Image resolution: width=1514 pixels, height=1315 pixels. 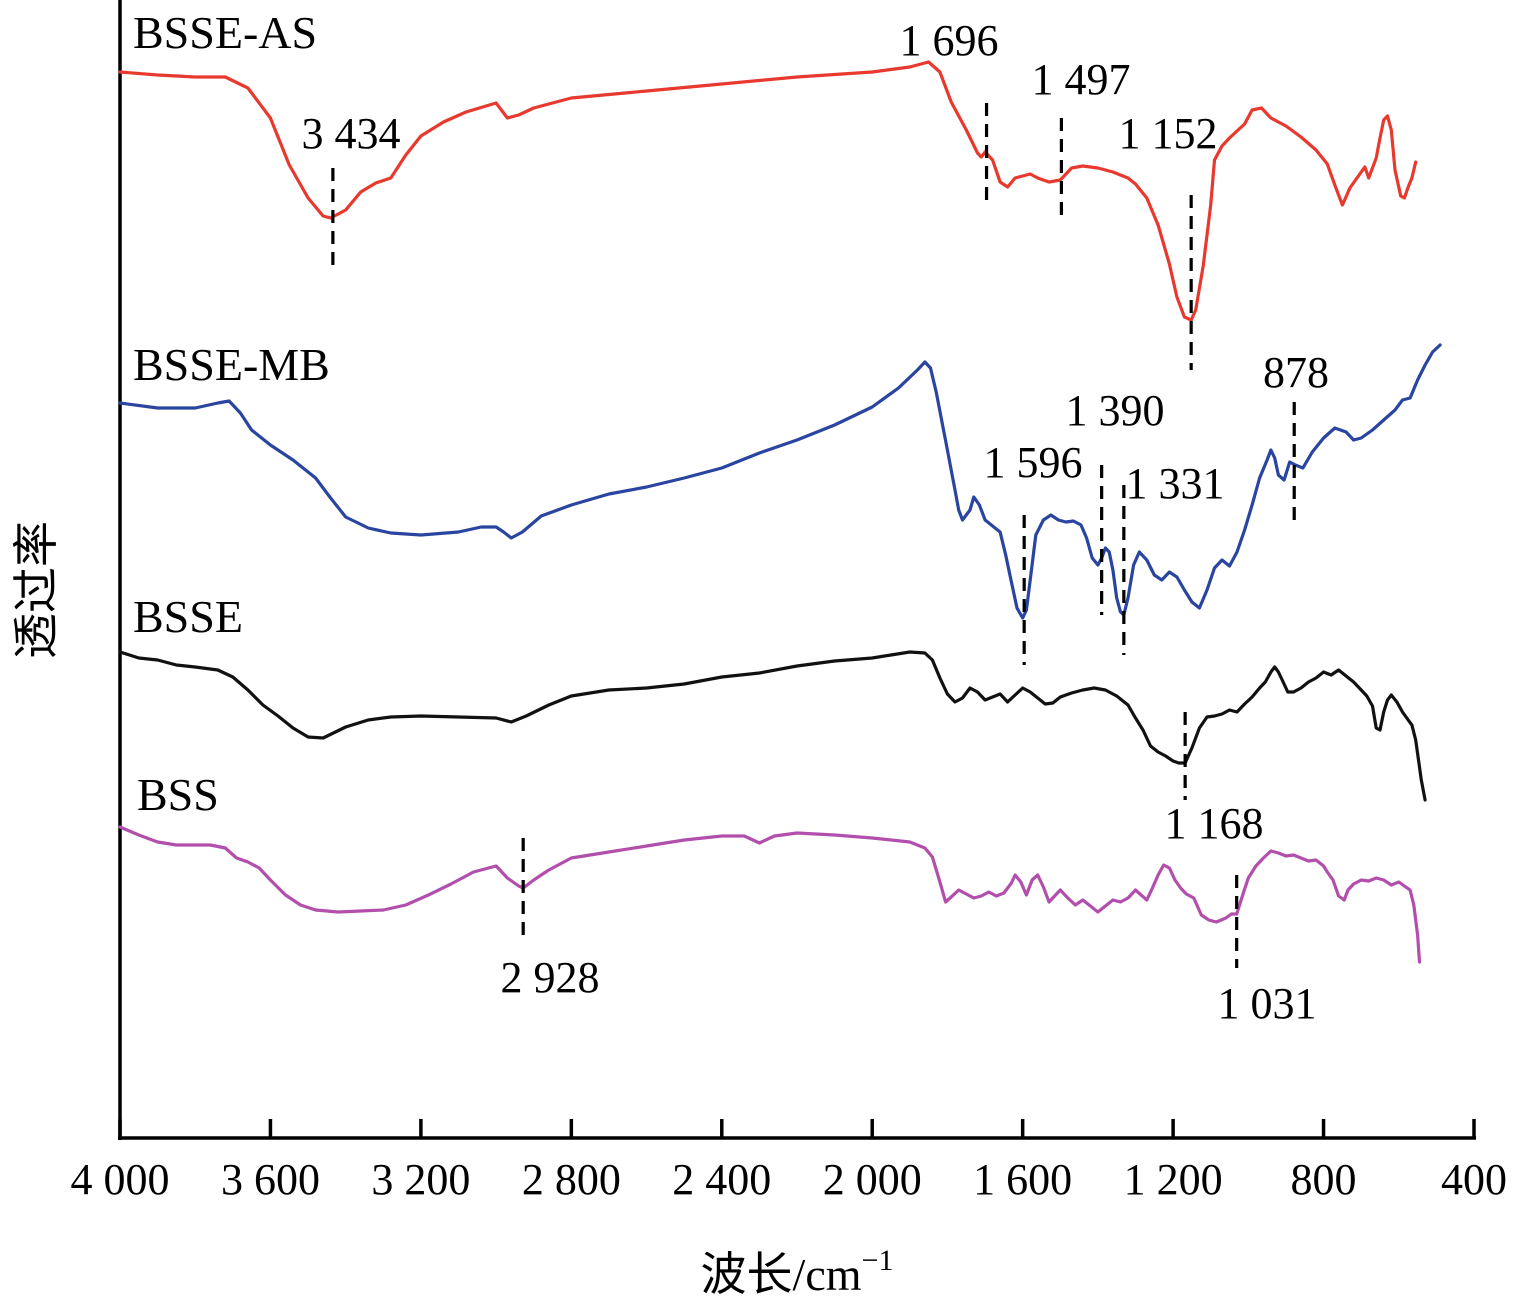 I want to click on series-label-bsse-mb: BSSE-MB, so click(x=231, y=364).